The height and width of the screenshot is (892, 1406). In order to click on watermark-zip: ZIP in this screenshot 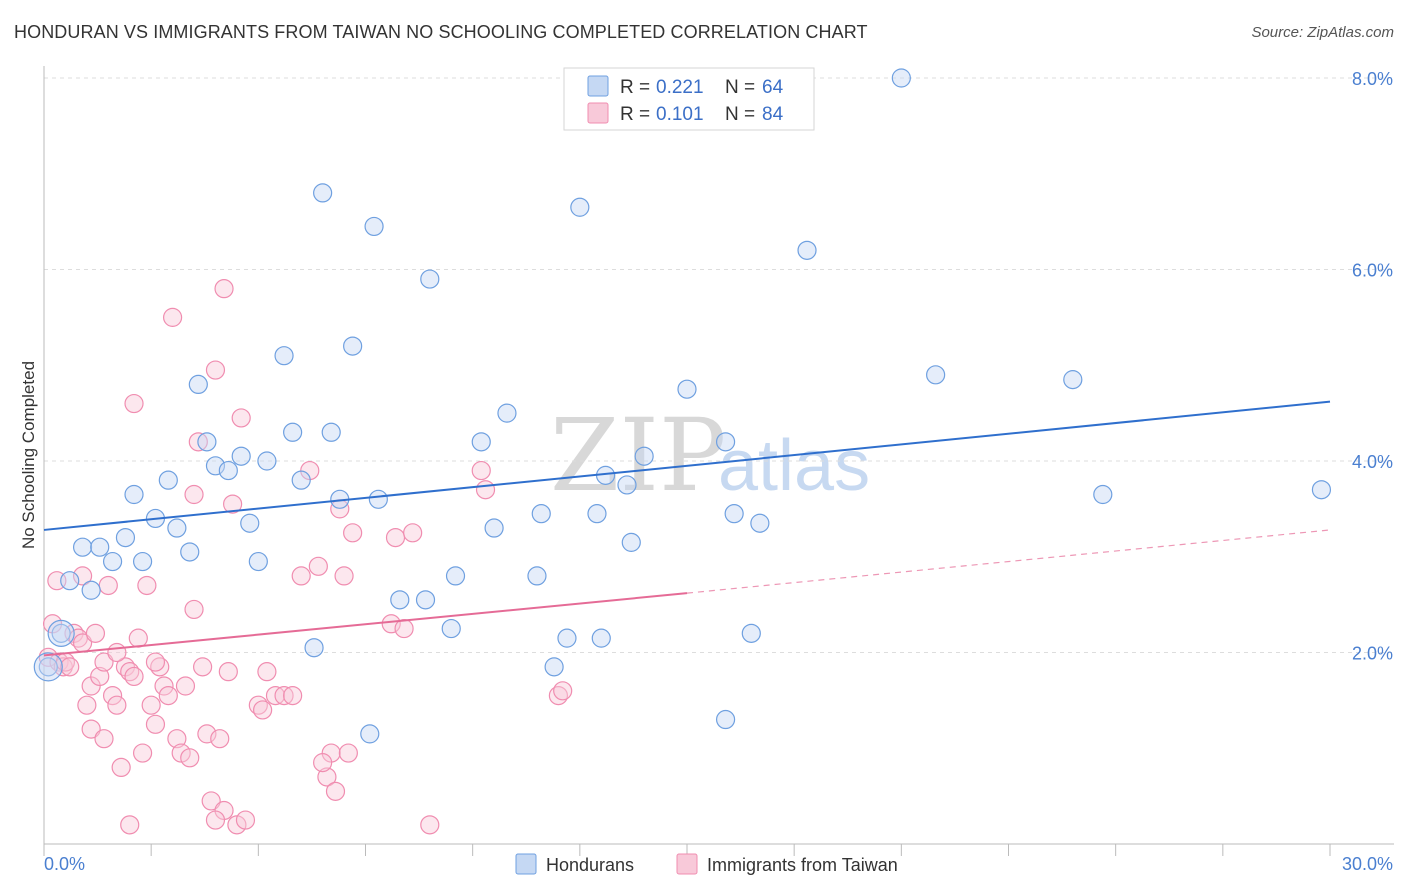, I will do `click(638, 455)`.